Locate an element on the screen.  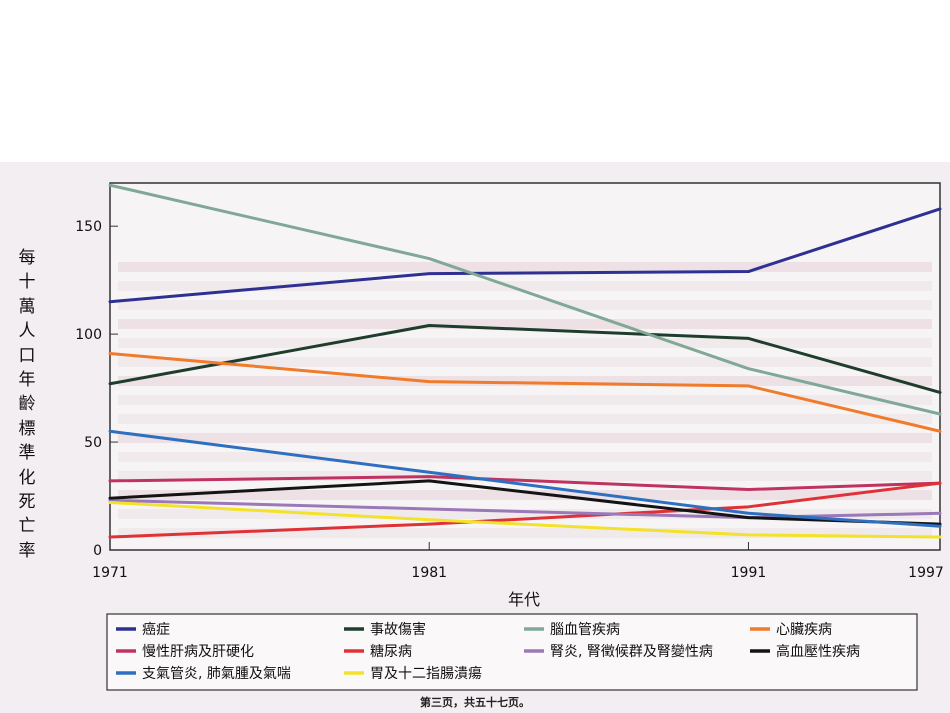
y-axis-ticks: 0 50 100 150 is located at coordinates (96, 389).